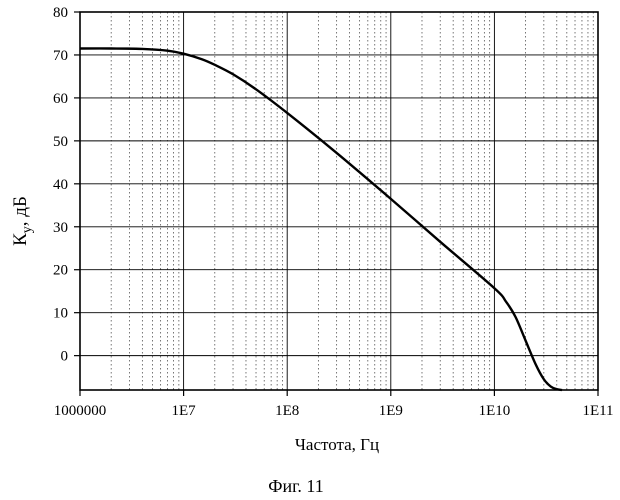 The height and width of the screenshot is (500, 620). What do you see at coordinates (60, 228) in the screenshot?
I see `y-tick-label: 30` at bounding box center [60, 228].